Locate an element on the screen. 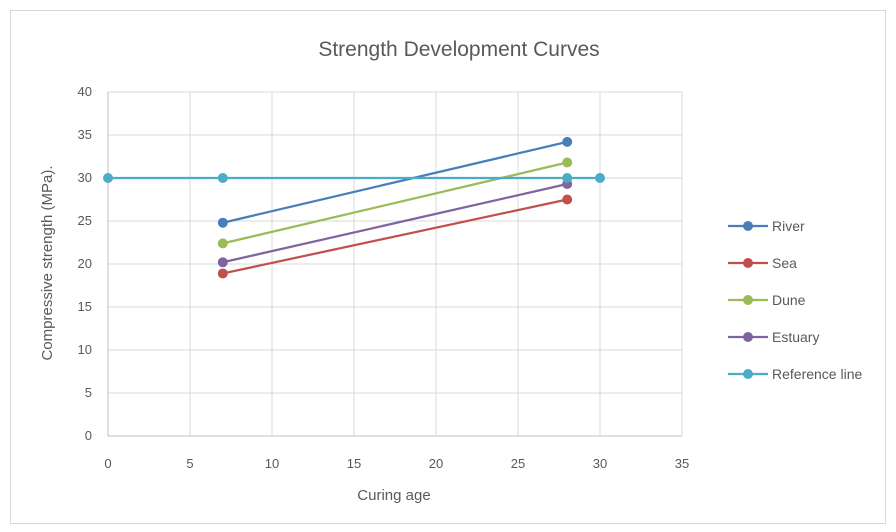 Image resolution: width=896 pixels, height=532 pixels. x-tick-label: 35 is located at coordinates (682, 463).